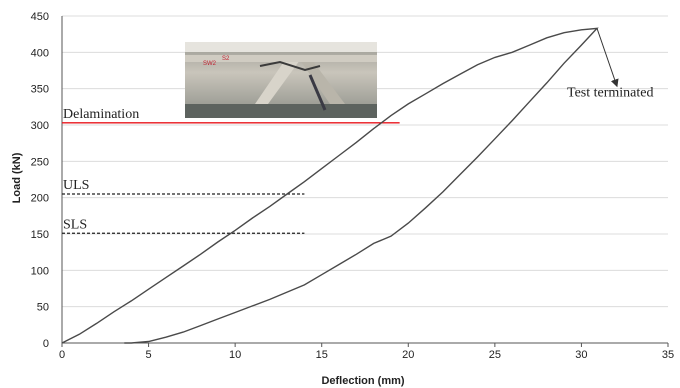 Image resolution: width=680 pixels, height=388 pixels. What do you see at coordinates (75, 224) in the screenshot?
I see `reference-label-sls: SLS` at bounding box center [75, 224].